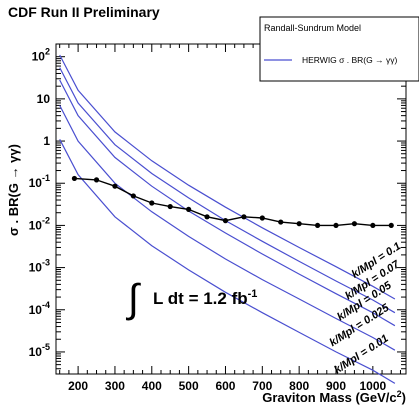 This screenshot has height=410, width=419. Describe the element at coordinates (39, 181) in the screenshot. I see `y-tick-label: 10⁻¹` at that location.